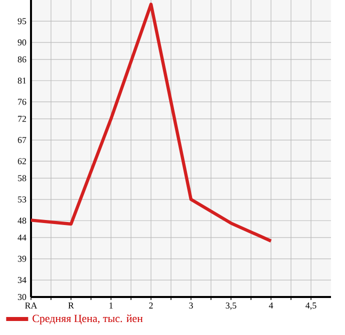 The height and width of the screenshot is (335, 345). Describe the element at coordinates (311, 306) in the screenshot. I see `x-tick-label: 4,5` at that location.